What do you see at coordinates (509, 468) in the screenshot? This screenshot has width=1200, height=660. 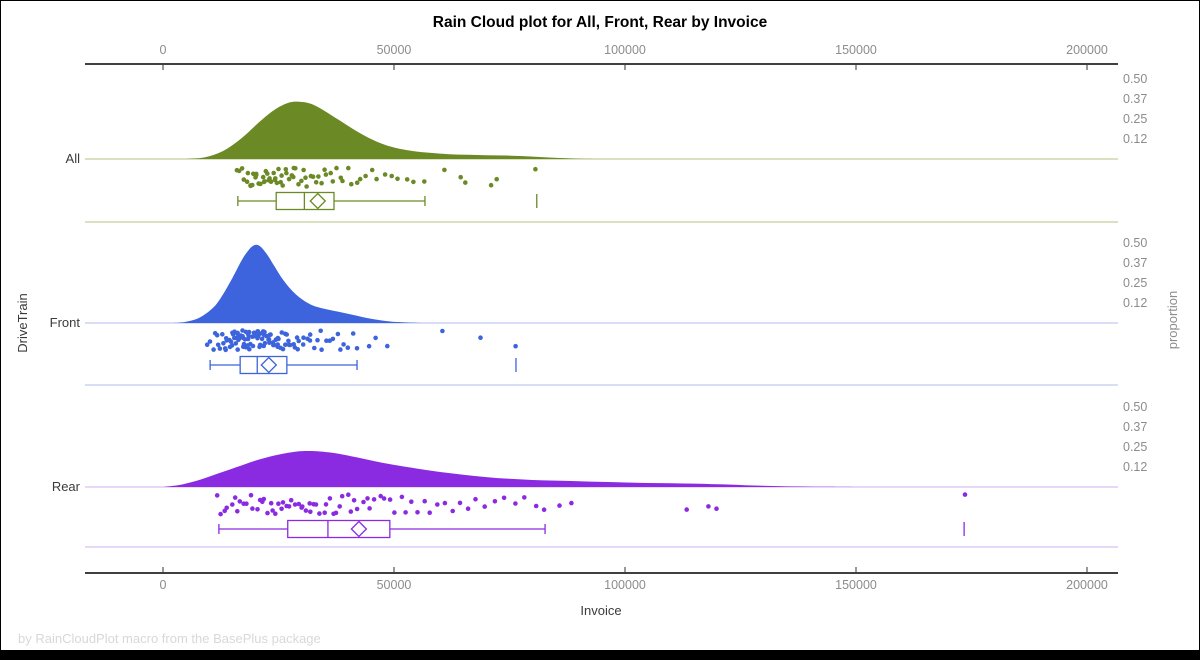 I see `density-cloud-rear` at bounding box center [509, 468].